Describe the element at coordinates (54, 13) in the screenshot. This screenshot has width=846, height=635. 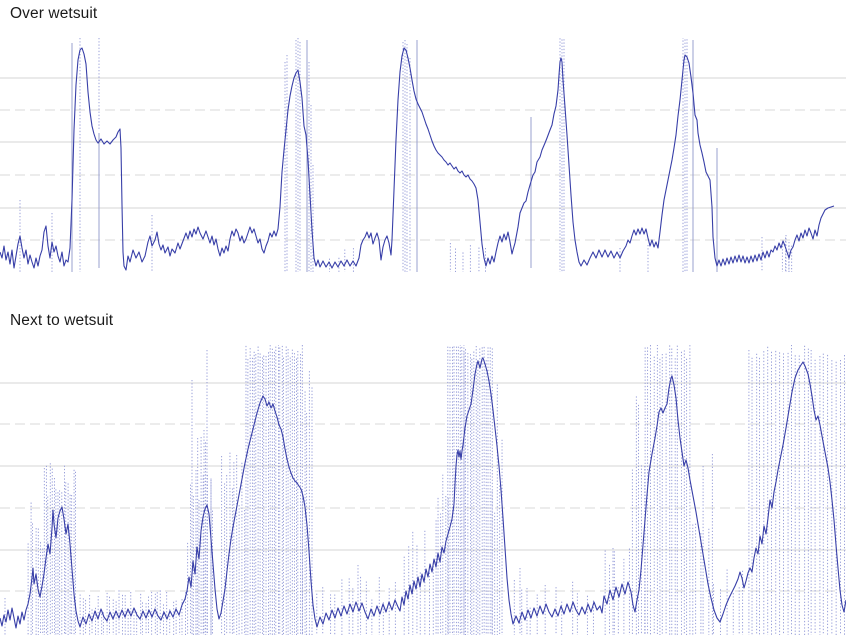
I see `chart-title-over-wetsuit: Over wetsuit` at that location.